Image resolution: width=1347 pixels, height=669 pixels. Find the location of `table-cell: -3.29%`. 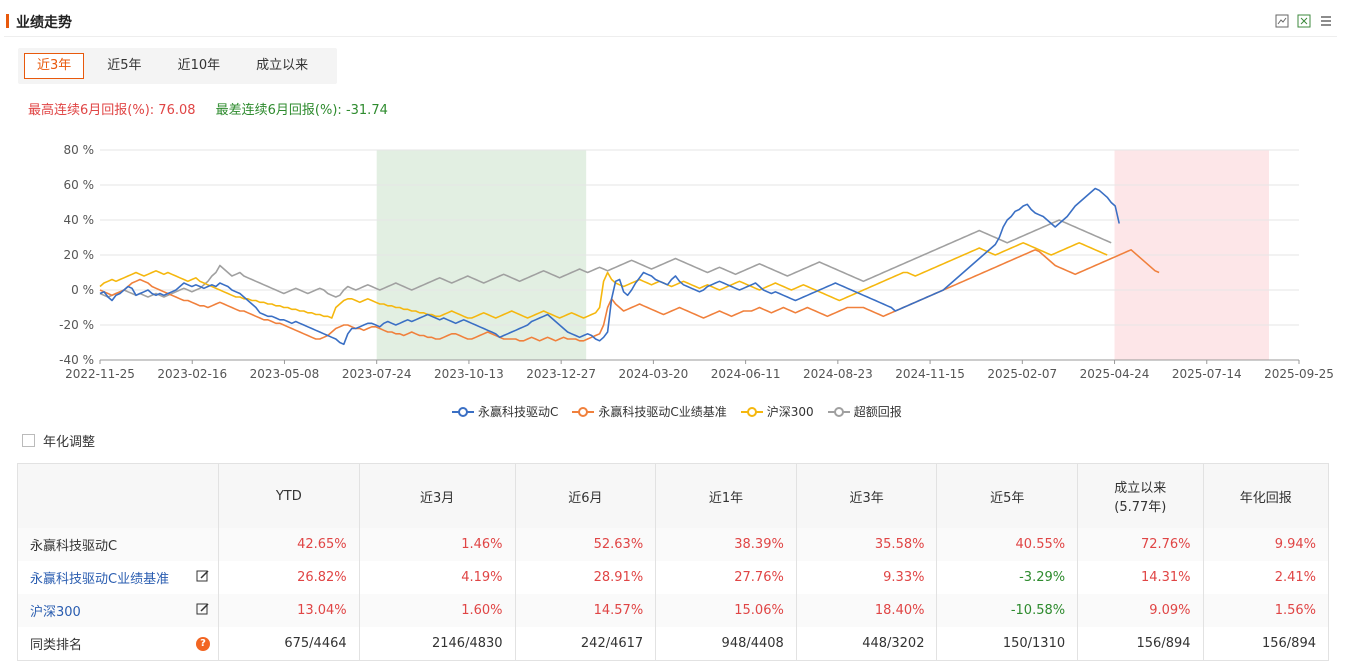

table-cell: -3.29% is located at coordinates (1007, 577).